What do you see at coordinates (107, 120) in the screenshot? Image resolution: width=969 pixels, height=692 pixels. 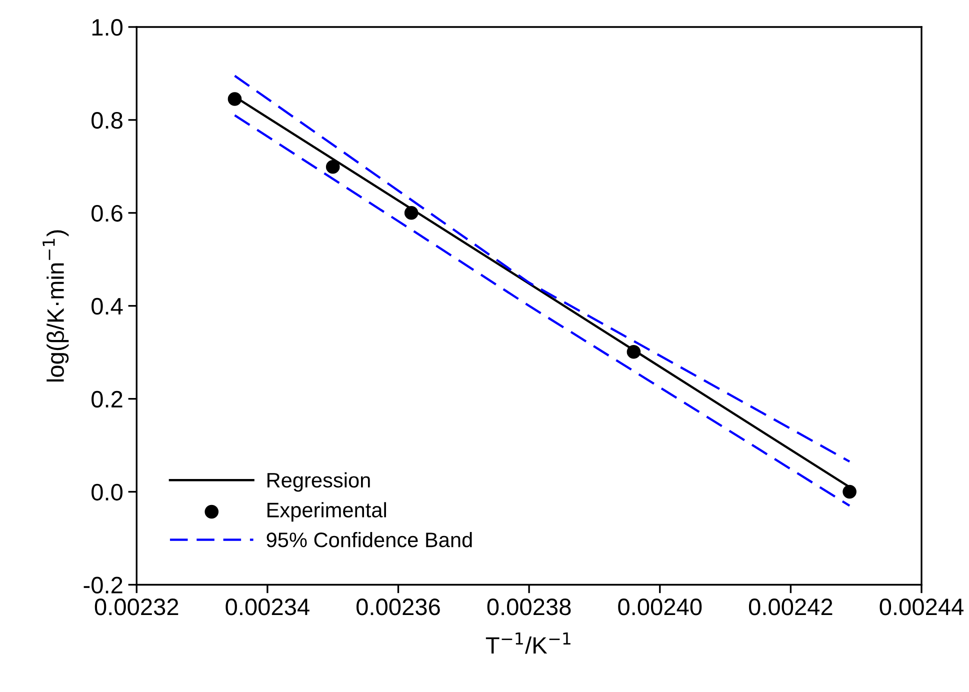 I see `y-tick-label: 0.8` at bounding box center [107, 120].